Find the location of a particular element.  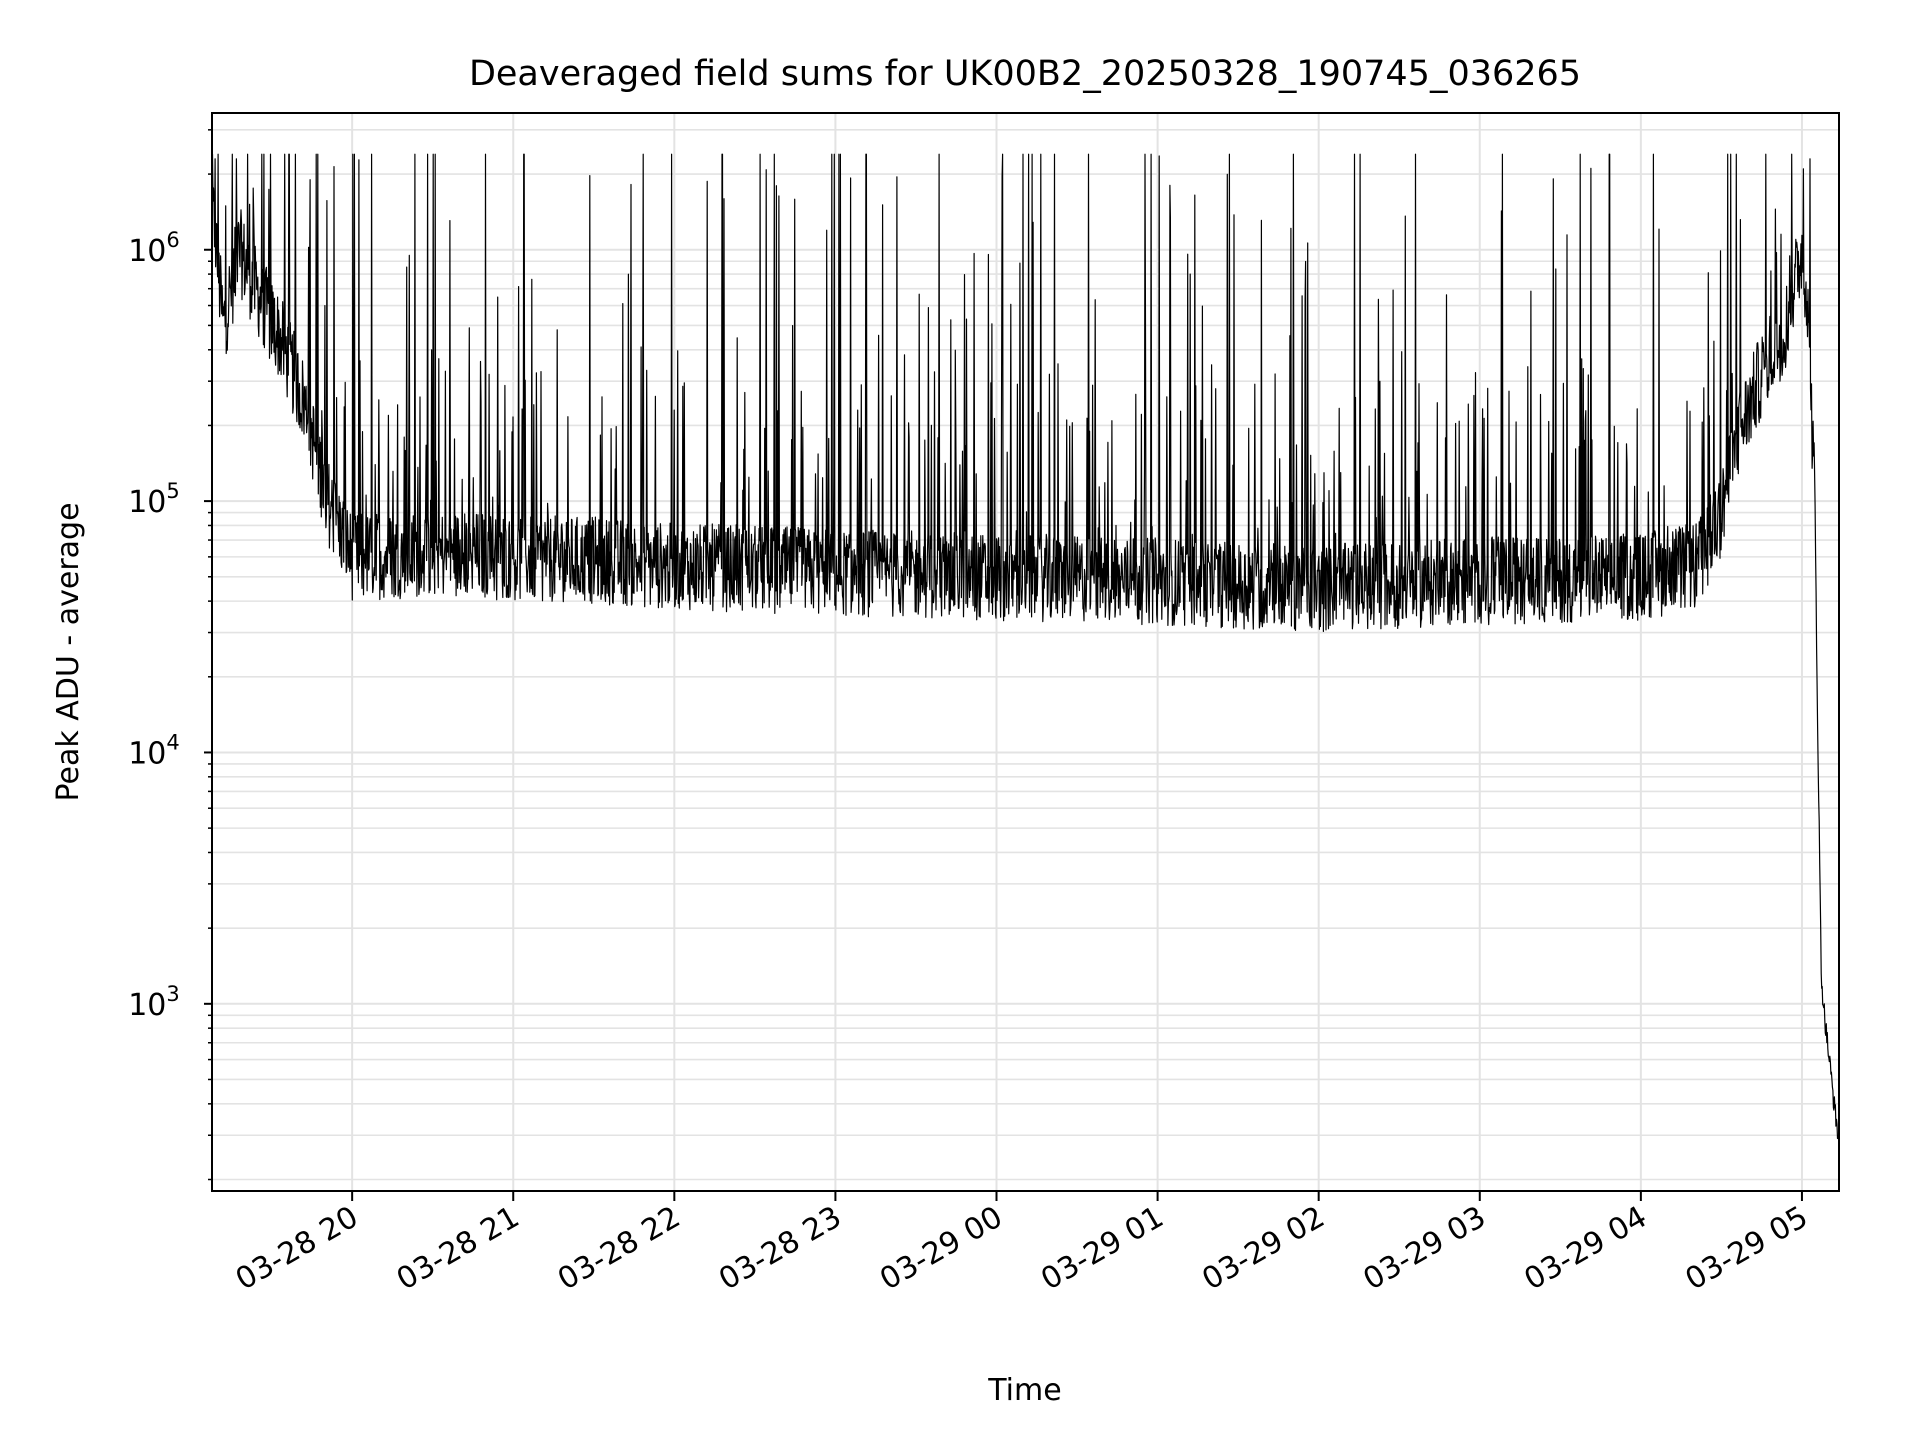

y-tick-label: 10⁴ is located at coordinates (154, 750).